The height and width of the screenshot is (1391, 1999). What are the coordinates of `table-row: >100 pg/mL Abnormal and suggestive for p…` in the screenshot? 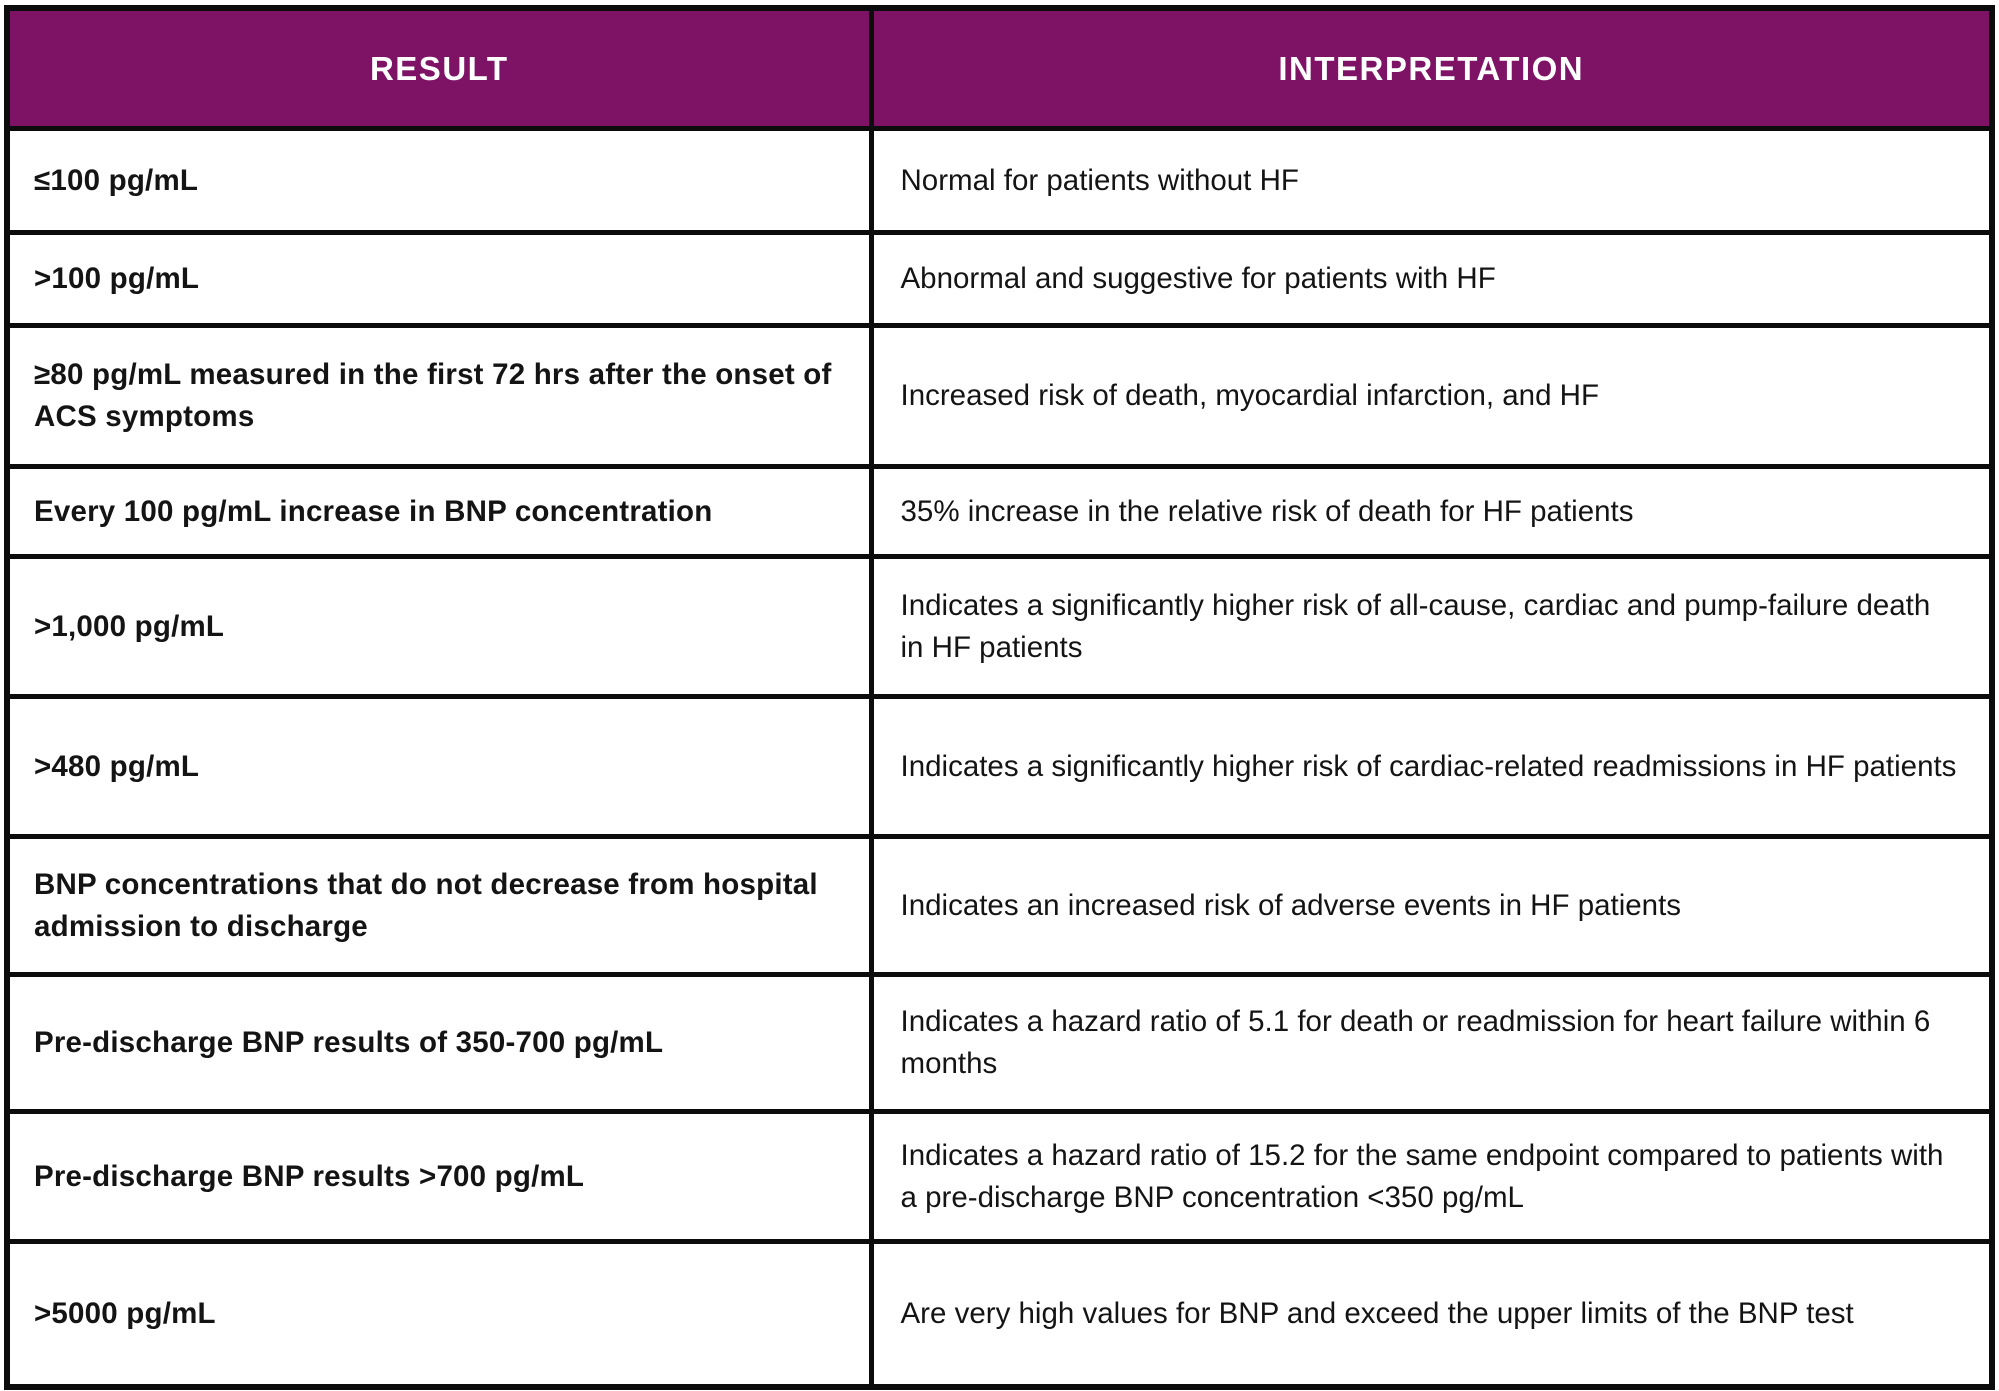 It's located at (999, 279).